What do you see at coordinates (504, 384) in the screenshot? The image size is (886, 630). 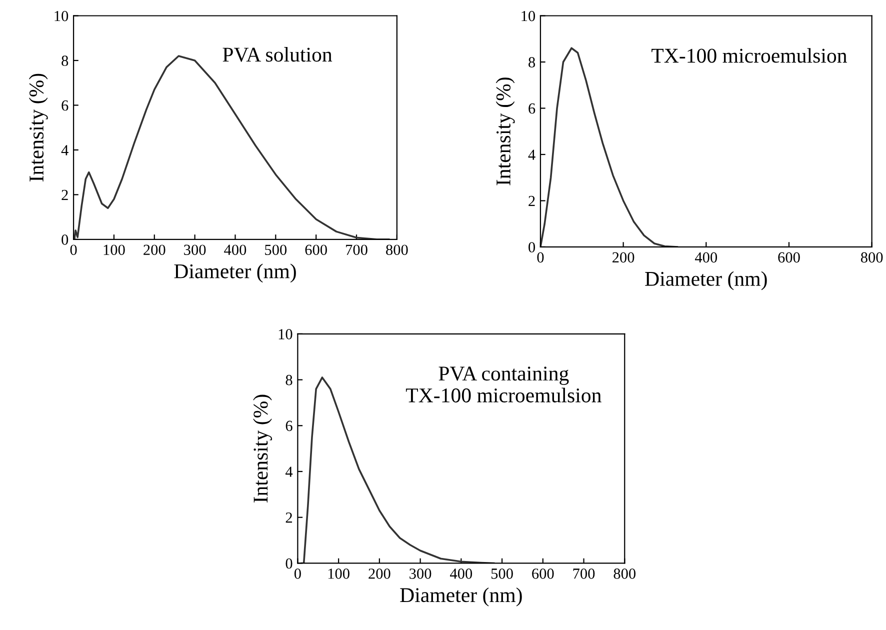 I see `annotation: PVA containing TX-100 microemulsion` at bounding box center [504, 384].